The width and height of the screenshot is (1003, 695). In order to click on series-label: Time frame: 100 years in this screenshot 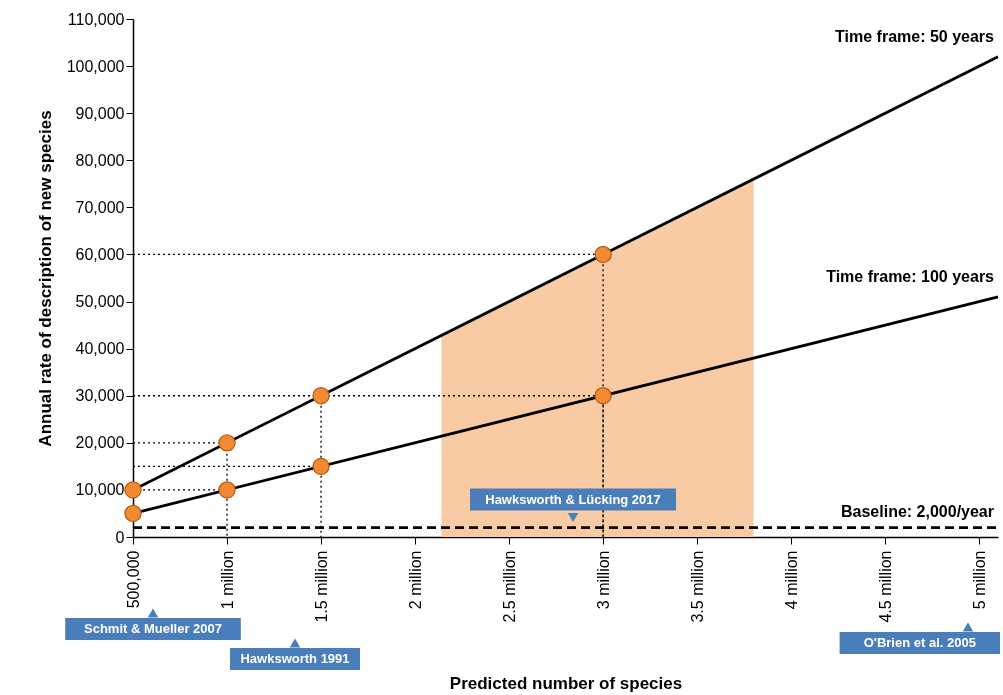, I will do `click(910, 276)`.